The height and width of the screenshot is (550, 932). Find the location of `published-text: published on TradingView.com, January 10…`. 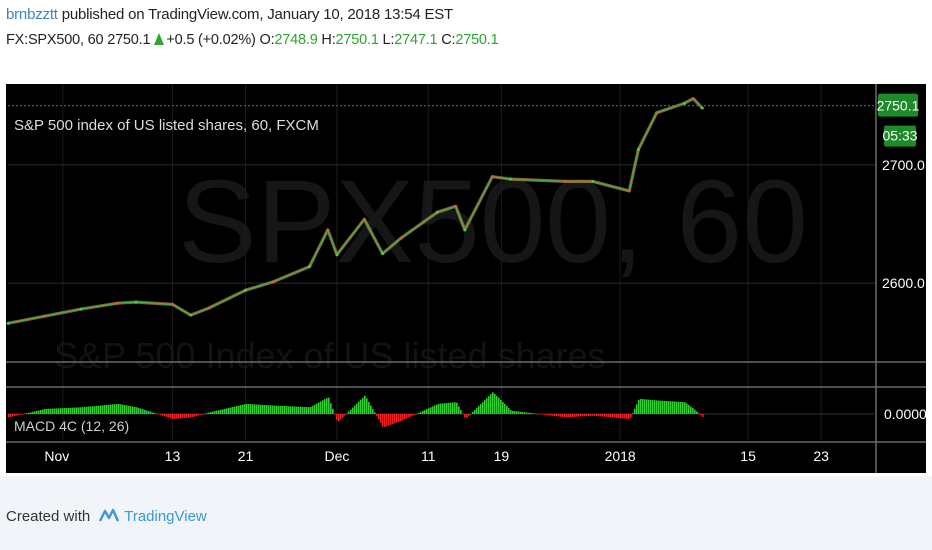

published-text: published on TradingView.com, January 10… is located at coordinates (257, 14).